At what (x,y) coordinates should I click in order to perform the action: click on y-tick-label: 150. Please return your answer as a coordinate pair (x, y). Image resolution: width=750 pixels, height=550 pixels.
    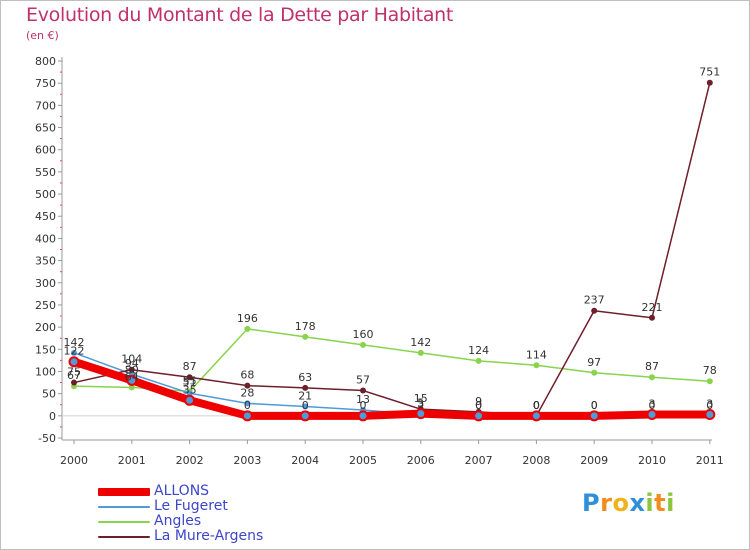
    Looking at the image, I should click on (45, 349).